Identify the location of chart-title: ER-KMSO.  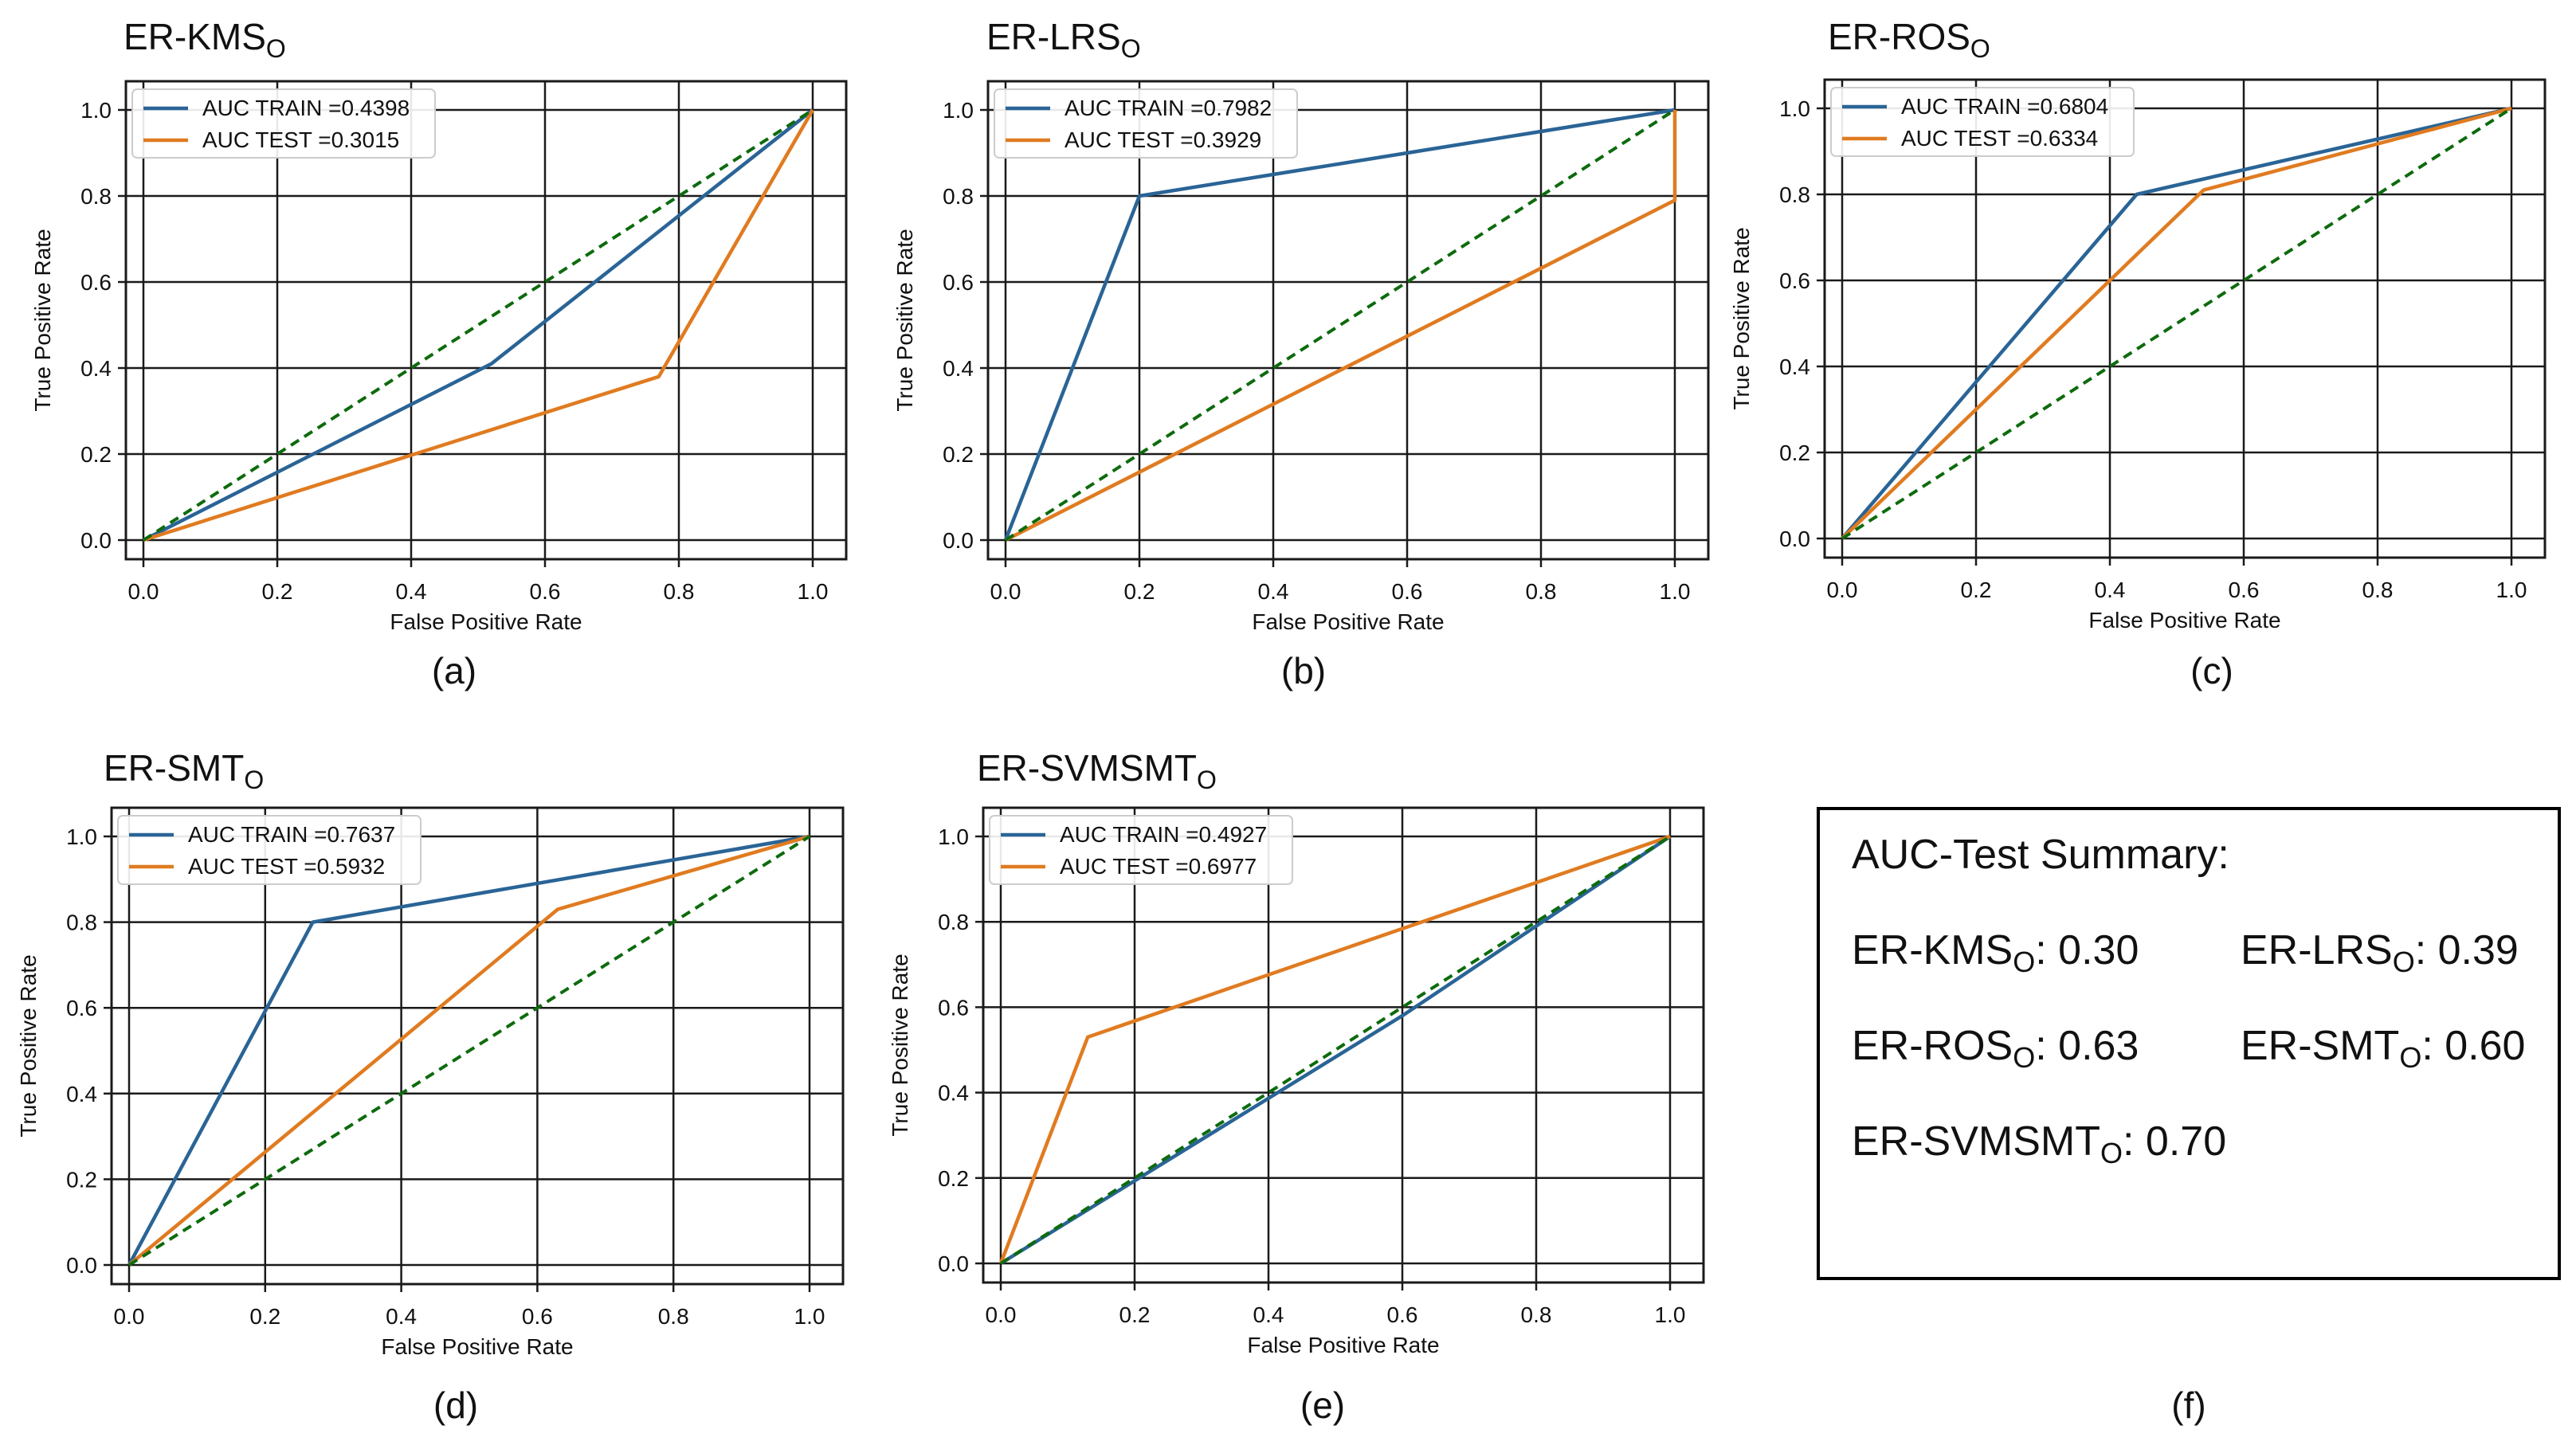
(205, 40).